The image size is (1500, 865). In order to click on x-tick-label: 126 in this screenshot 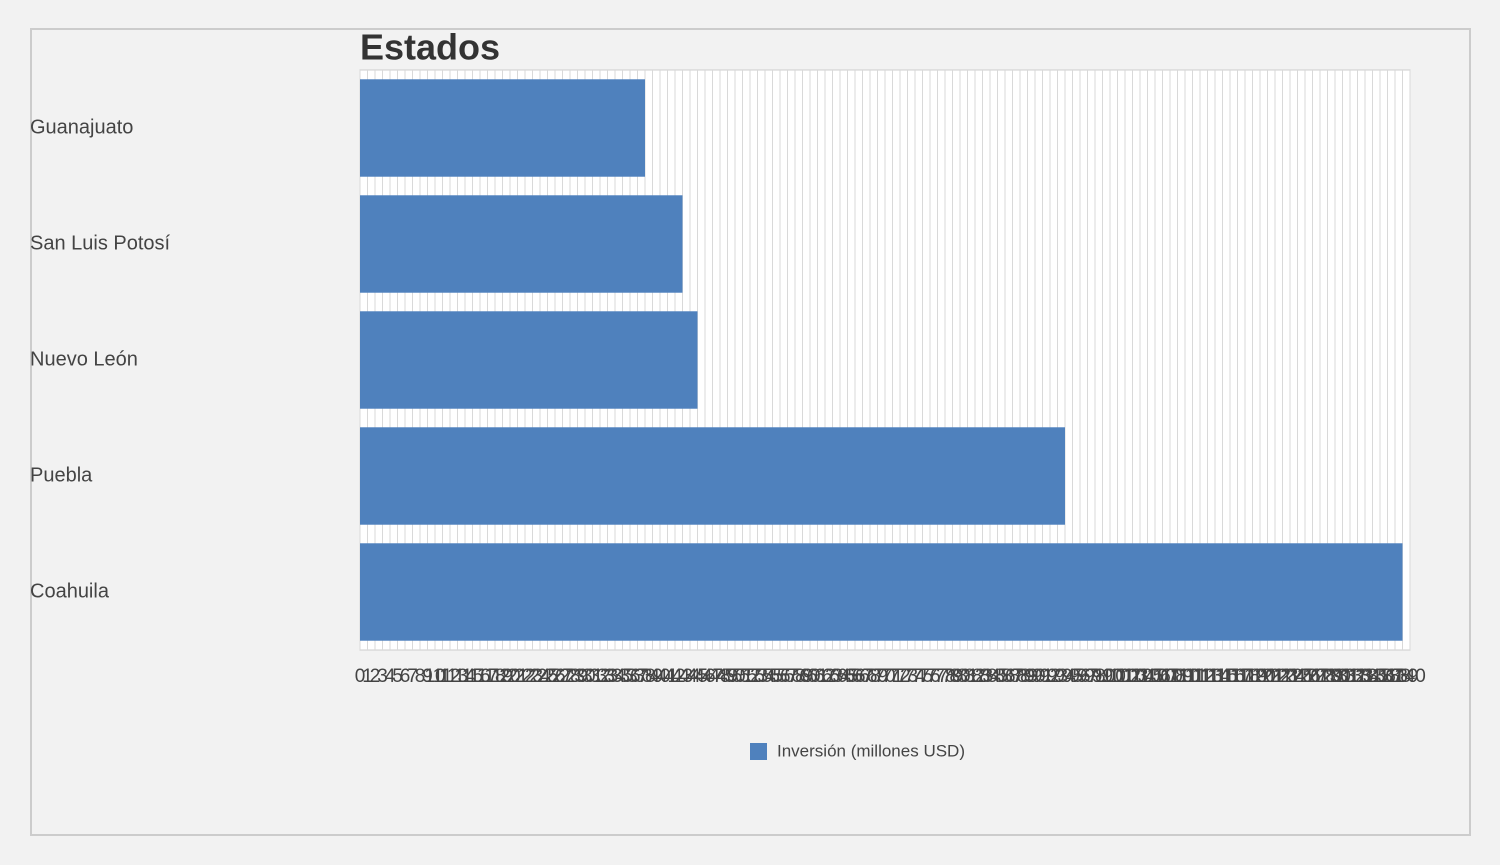, I will do `click(1305, 676)`.